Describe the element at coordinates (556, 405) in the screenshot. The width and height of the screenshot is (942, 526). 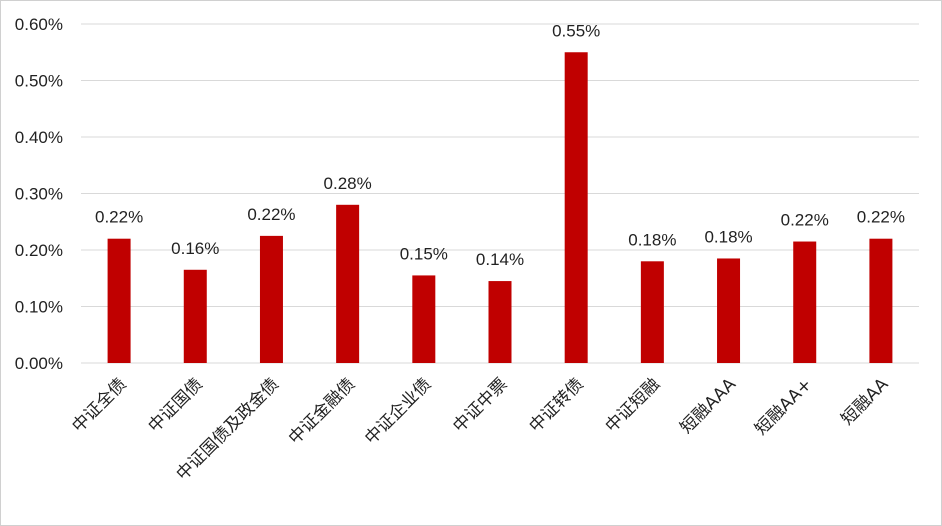
I see `category-label: 中证转债` at that location.